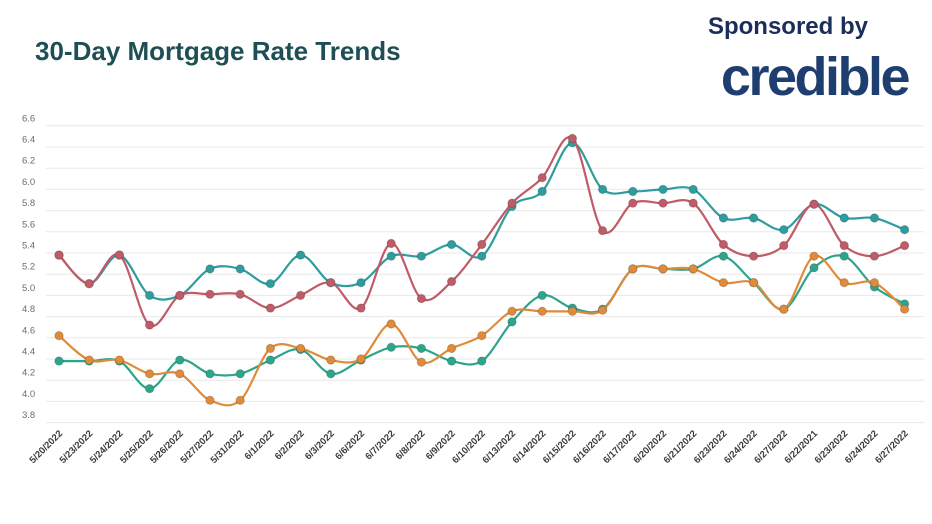 Image resolution: width=932 pixels, height=524 pixels. What do you see at coordinates (28, 415) in the screenshot?
I see `y-tick-label: 3.8` at bounding box center [28, 415].